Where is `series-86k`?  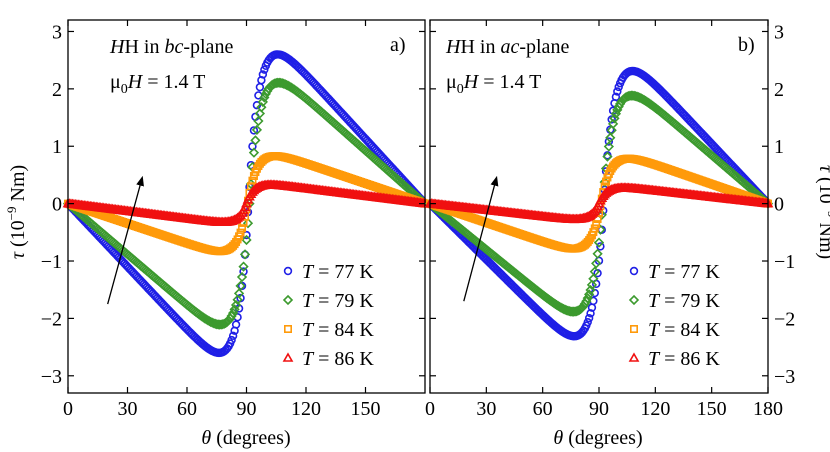
series-86k is located at coordinates (246, 203).